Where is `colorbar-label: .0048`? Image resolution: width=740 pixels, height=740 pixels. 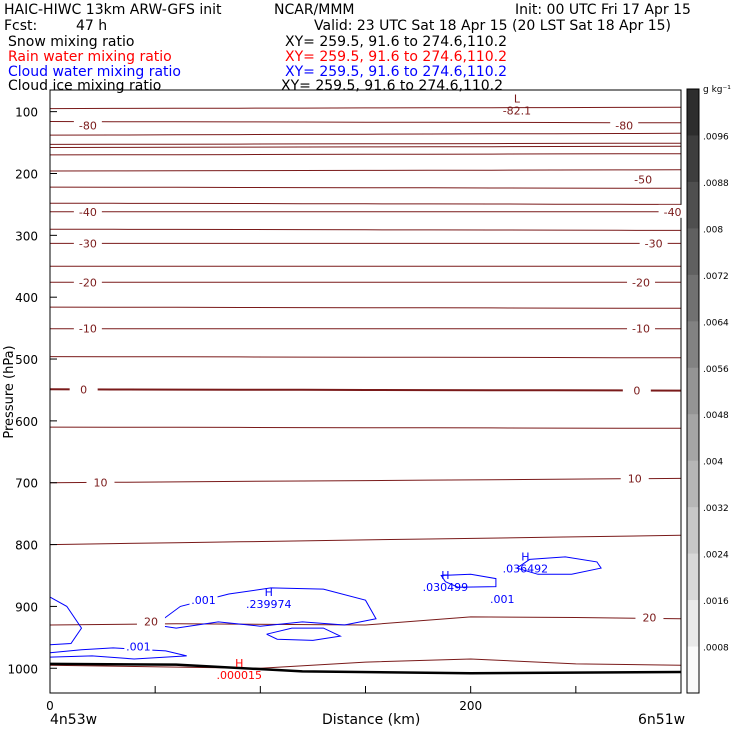
colorbar-label: .0048 is located at coordinates (716, 416).